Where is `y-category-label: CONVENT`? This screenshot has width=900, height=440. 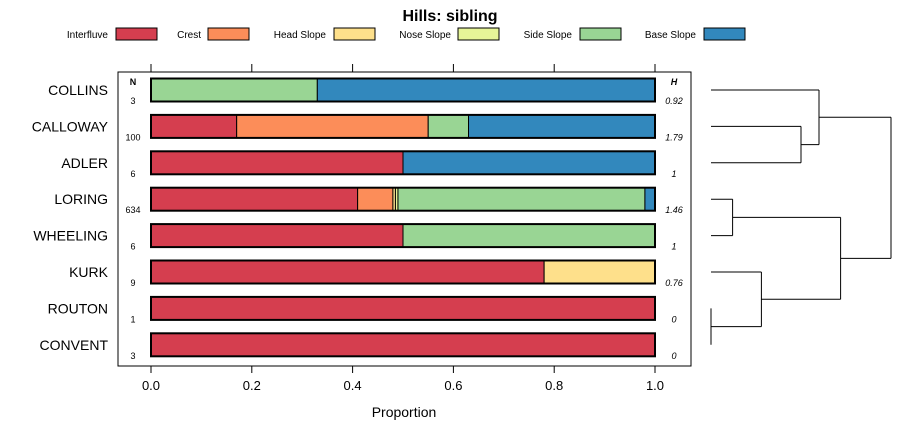 y-category-label: CONVENT is located at coordinates (74, 345).